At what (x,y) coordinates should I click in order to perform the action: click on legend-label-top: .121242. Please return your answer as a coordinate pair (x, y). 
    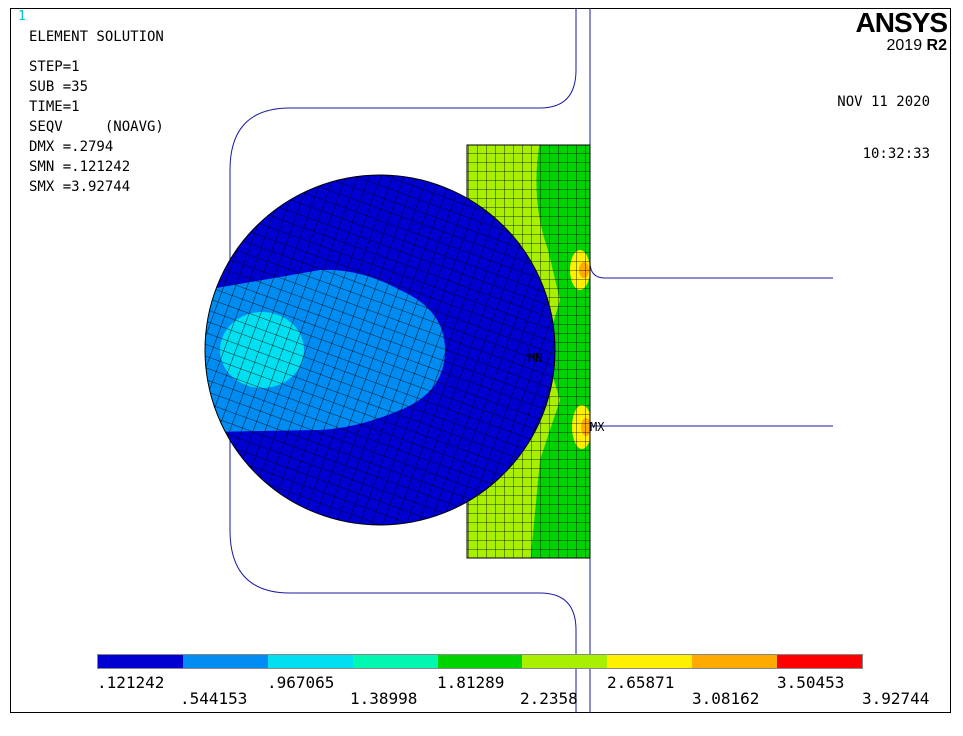
    Looking at the image, I should click on (131, 682).